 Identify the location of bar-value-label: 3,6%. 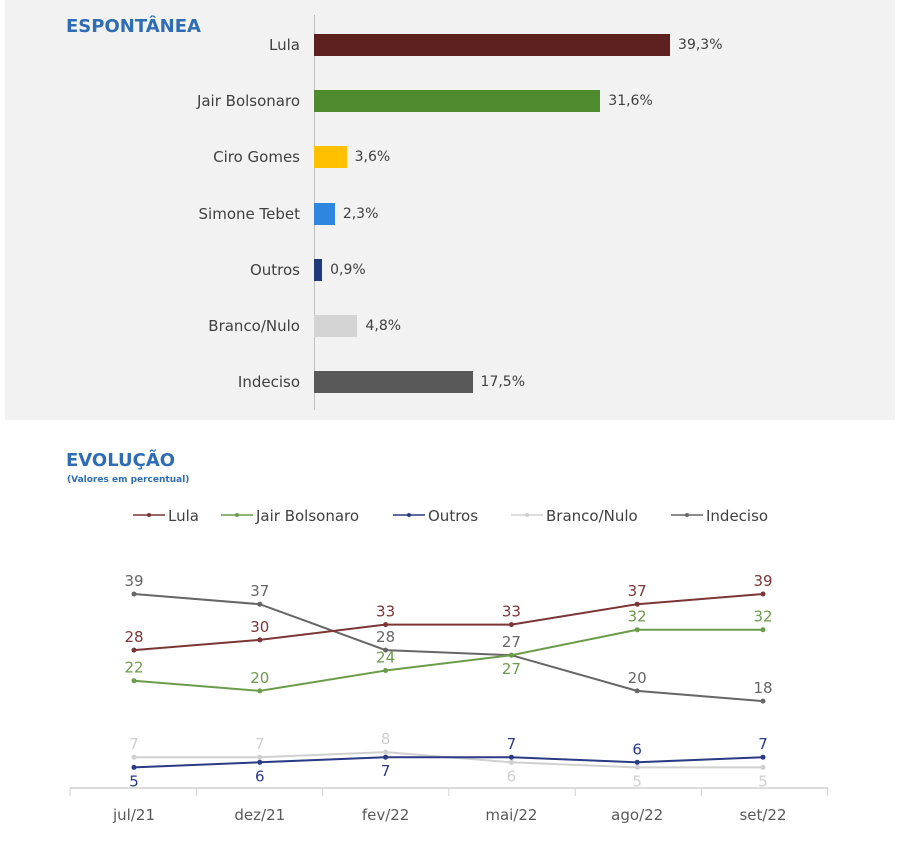
(372, 157).